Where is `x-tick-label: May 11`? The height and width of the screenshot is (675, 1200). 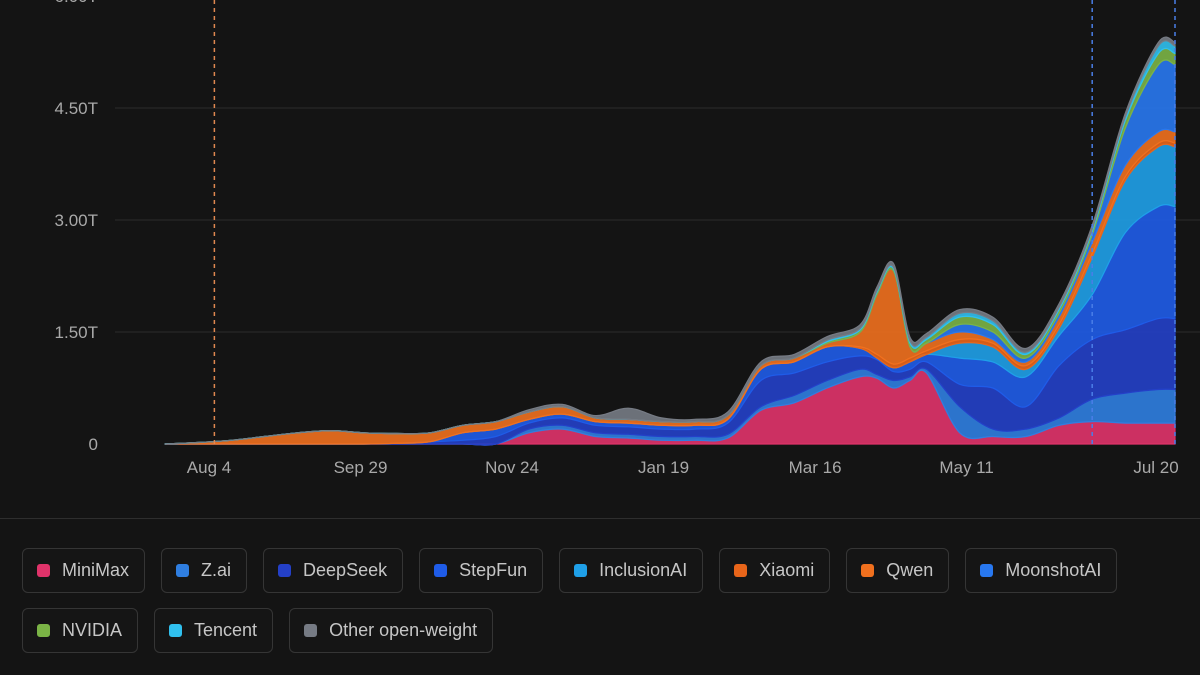
x-tick-label: May 11 is located at coordinates (966, 467).